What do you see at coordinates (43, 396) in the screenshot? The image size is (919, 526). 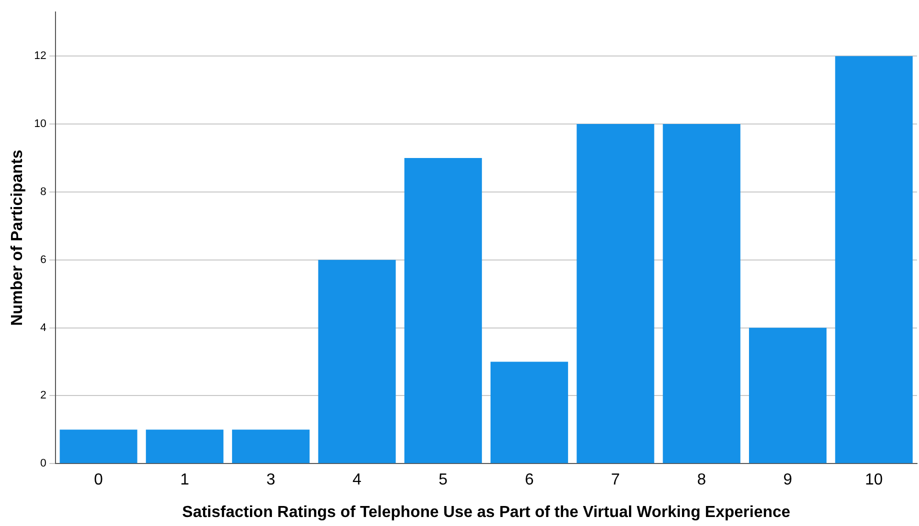 I see `y-tick-label: 2` at bounding box center [43, 396].